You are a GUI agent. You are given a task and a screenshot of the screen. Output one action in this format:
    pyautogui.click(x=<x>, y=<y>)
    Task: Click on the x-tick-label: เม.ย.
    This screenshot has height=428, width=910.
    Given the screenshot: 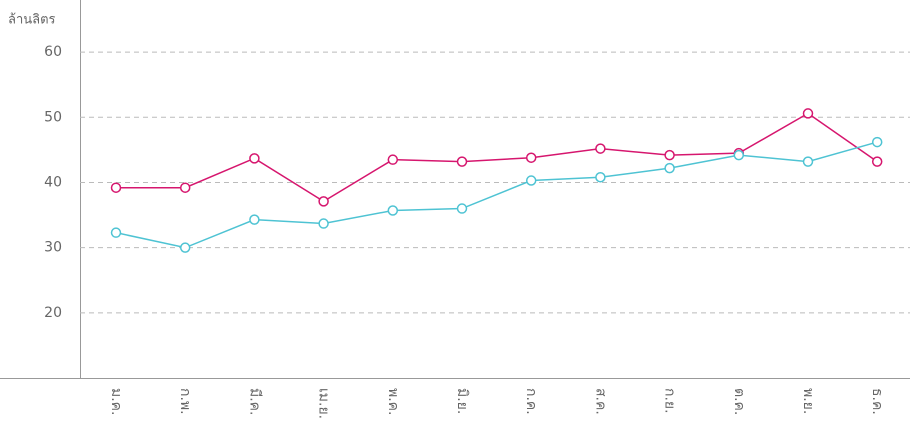 What is the action you would take?
    pyautogui.click(x=324, y=403)
    